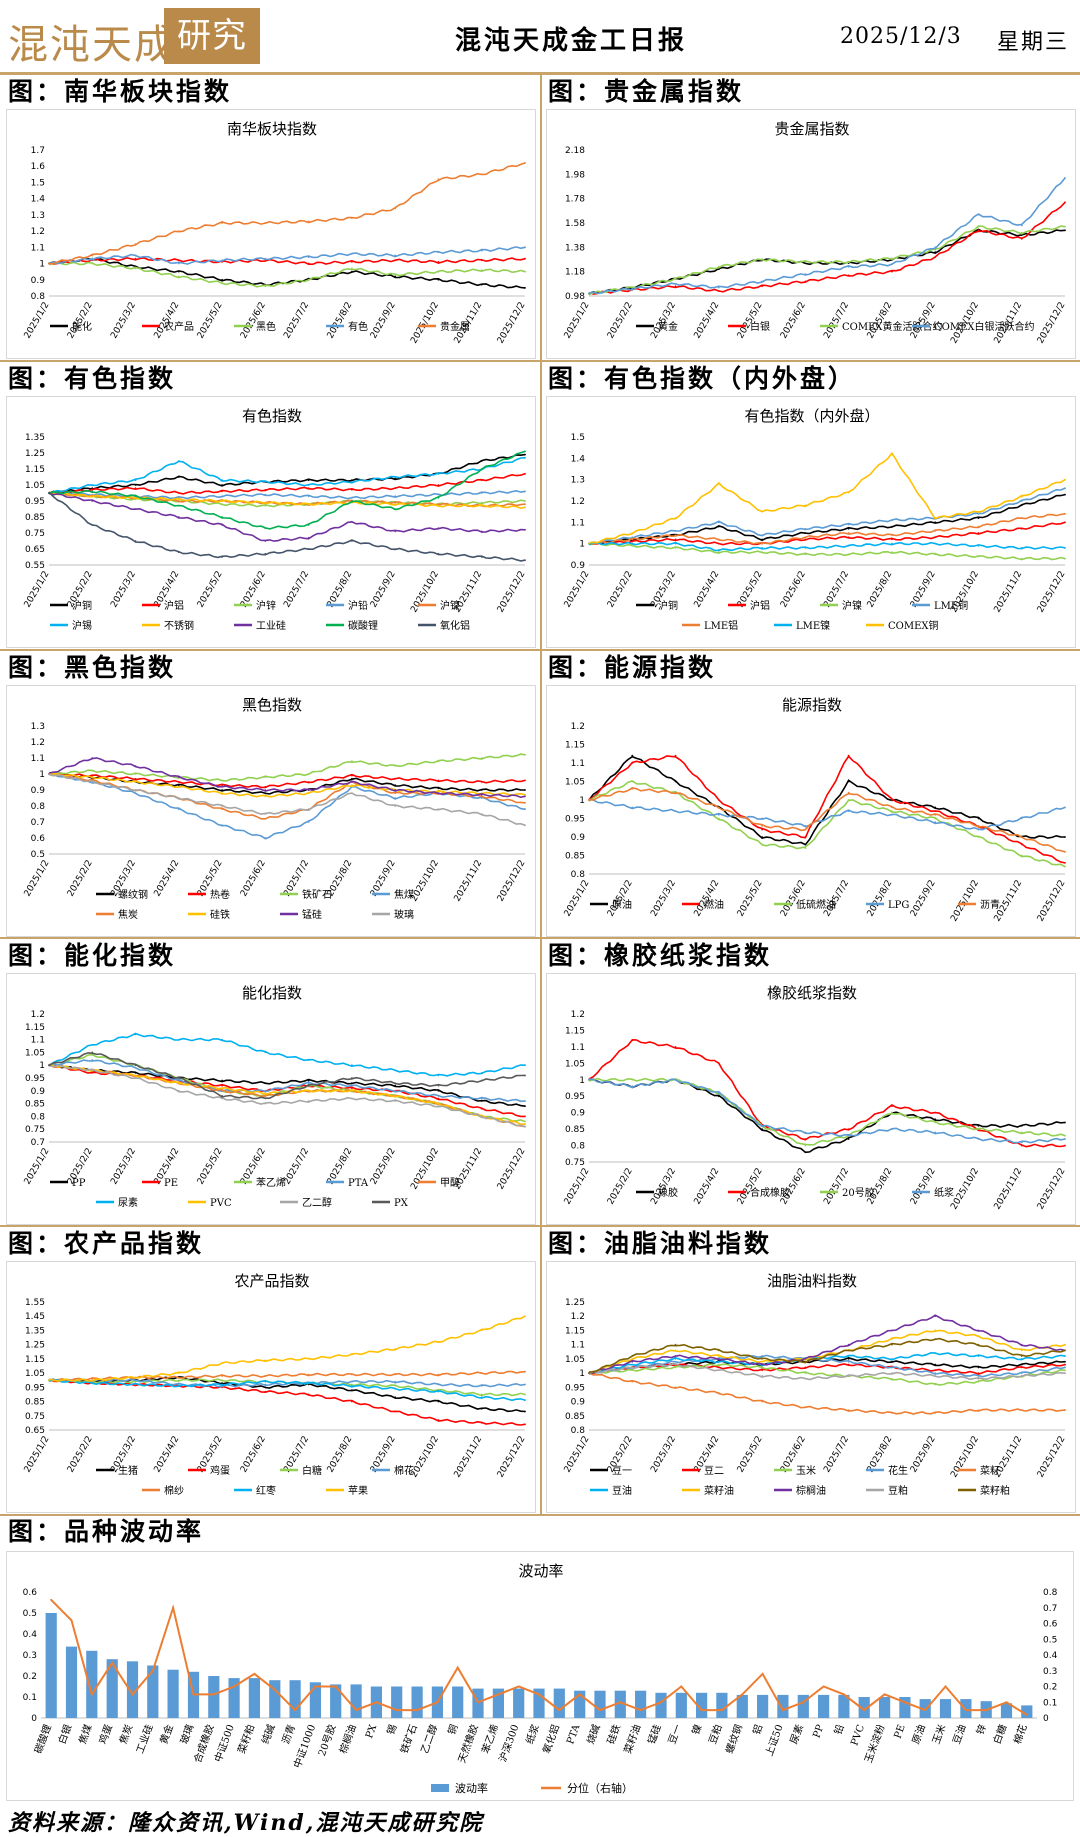 The height and width of the screenshot is (1837, 1080). Describe the element at coordinates (92, 1684) in the screenshot. I see `bar-焦煤` at that location.